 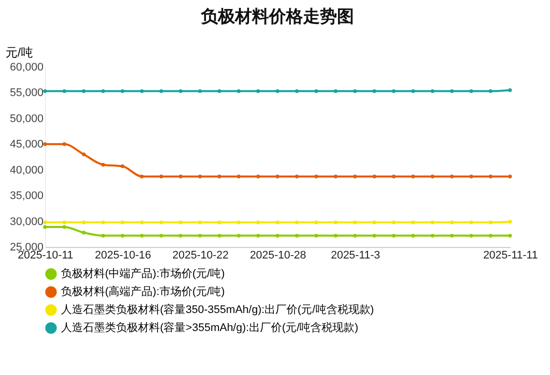 I want to click on chart-title: 负极材料价格走势图, so click(x=277, y=16).